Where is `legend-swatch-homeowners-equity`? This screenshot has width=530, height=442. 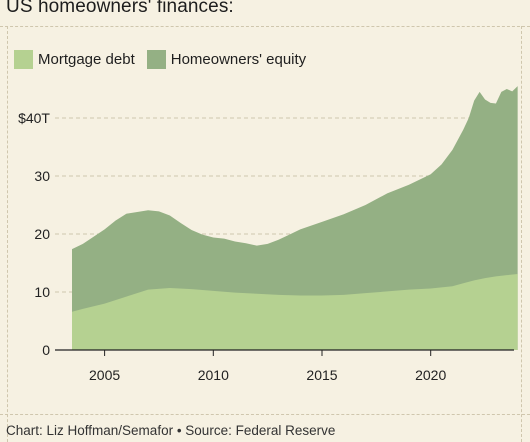
legend-swatch-homeowners-equity is located at coordinates (156, 59).